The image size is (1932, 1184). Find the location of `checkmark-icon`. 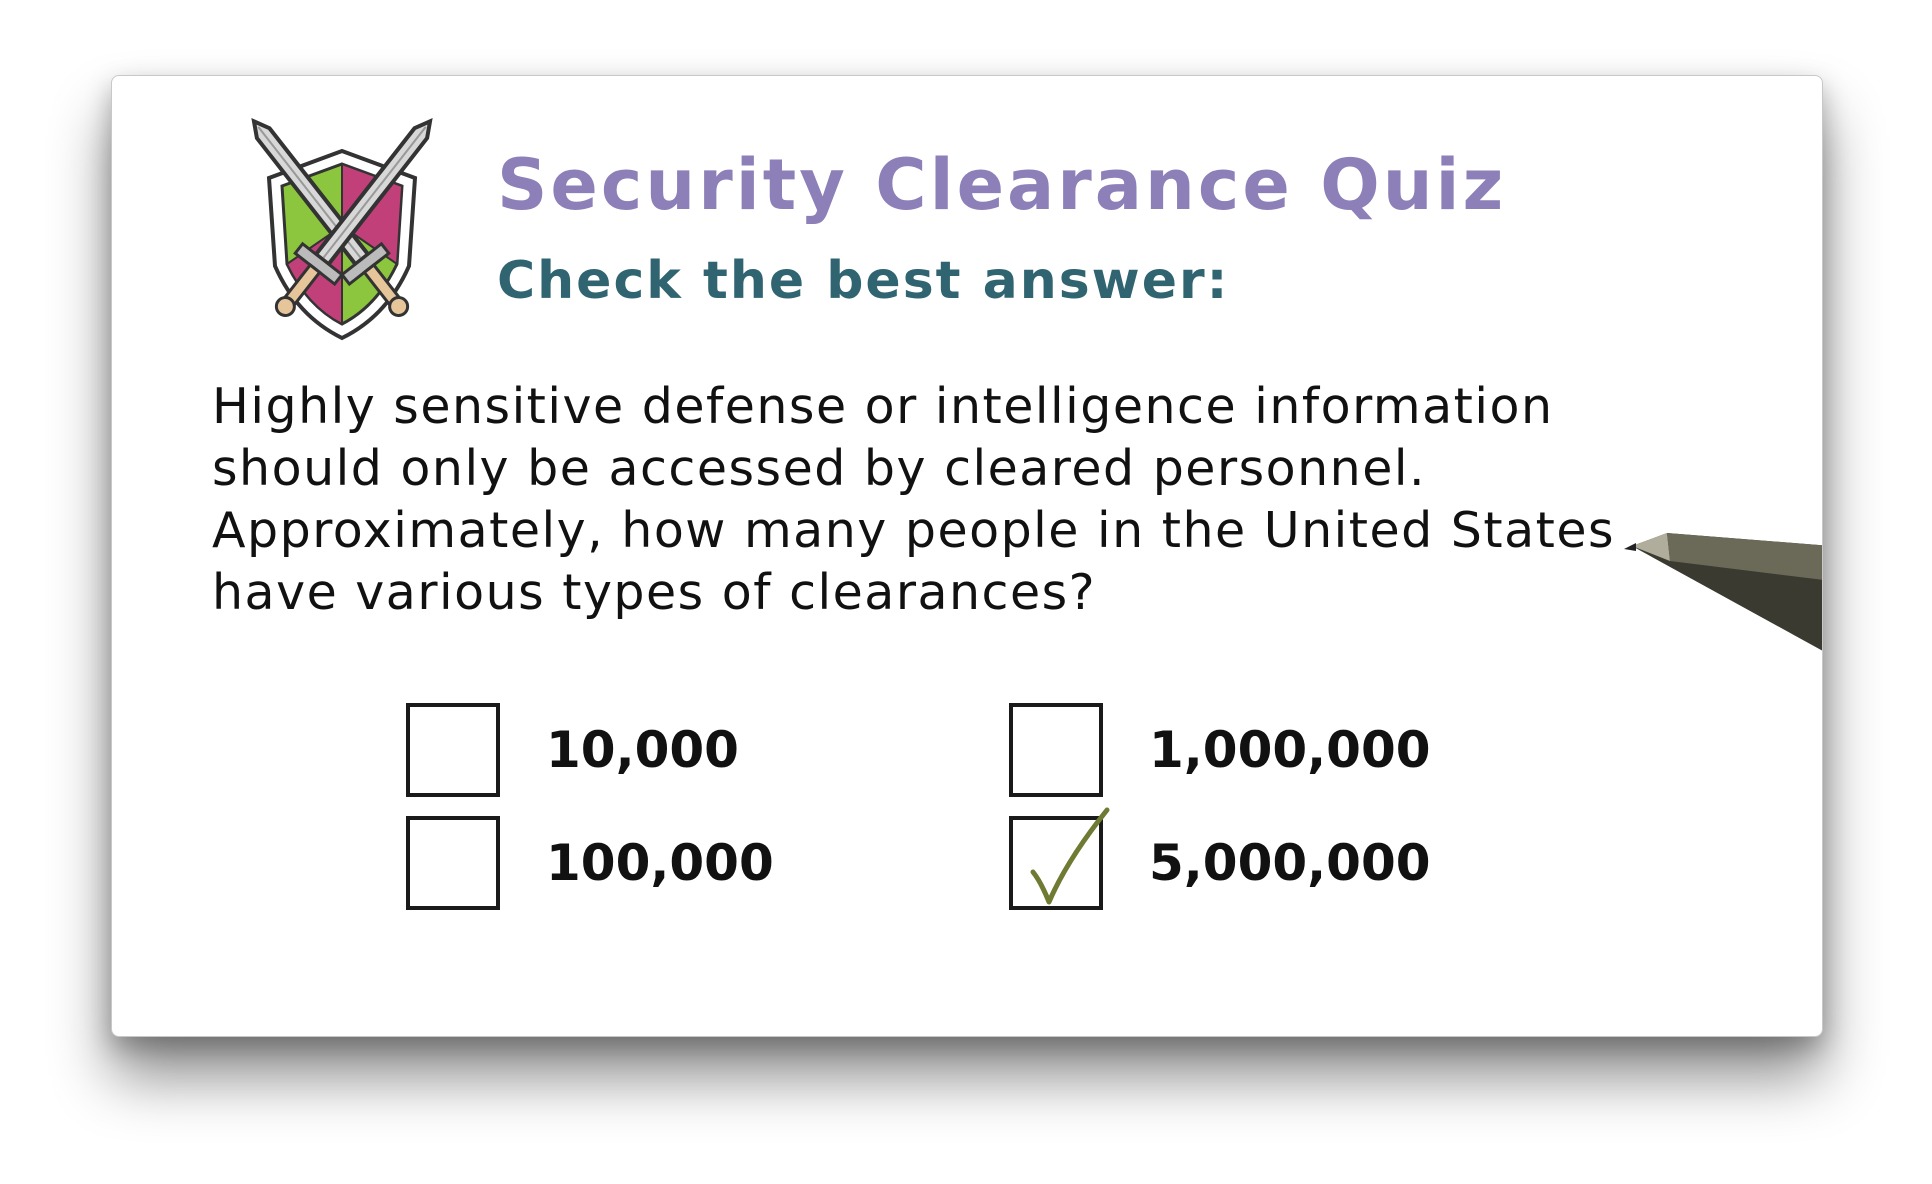

checkmark-icon is located at coordinates (1070, 856).